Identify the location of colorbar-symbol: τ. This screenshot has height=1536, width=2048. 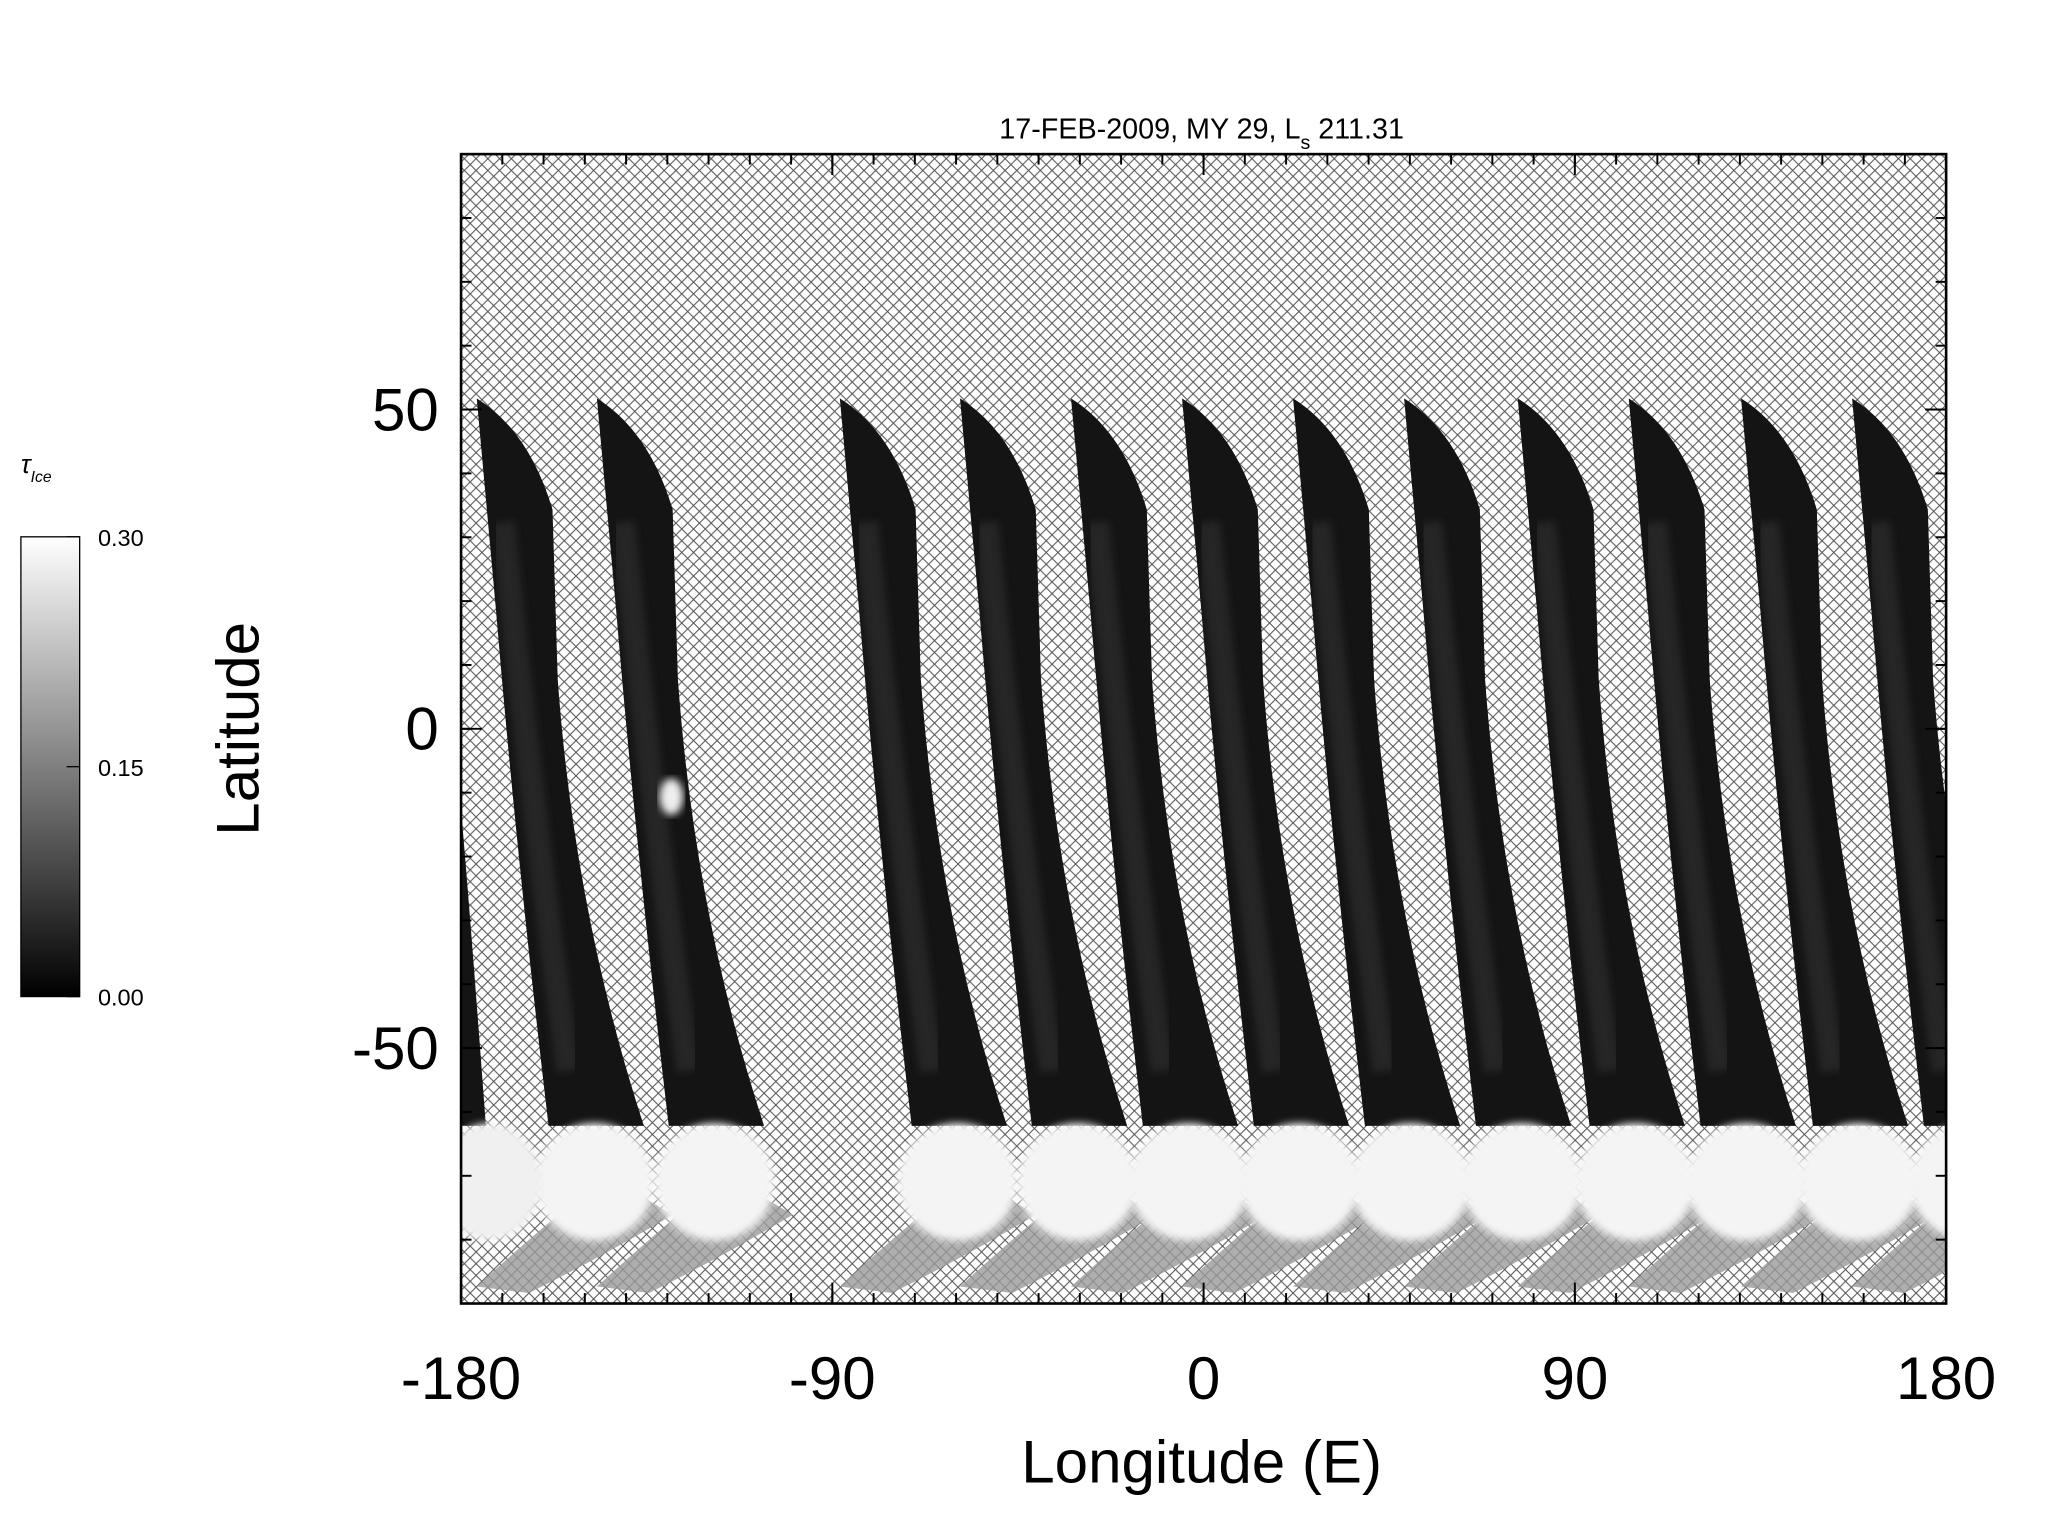
(27, 464).